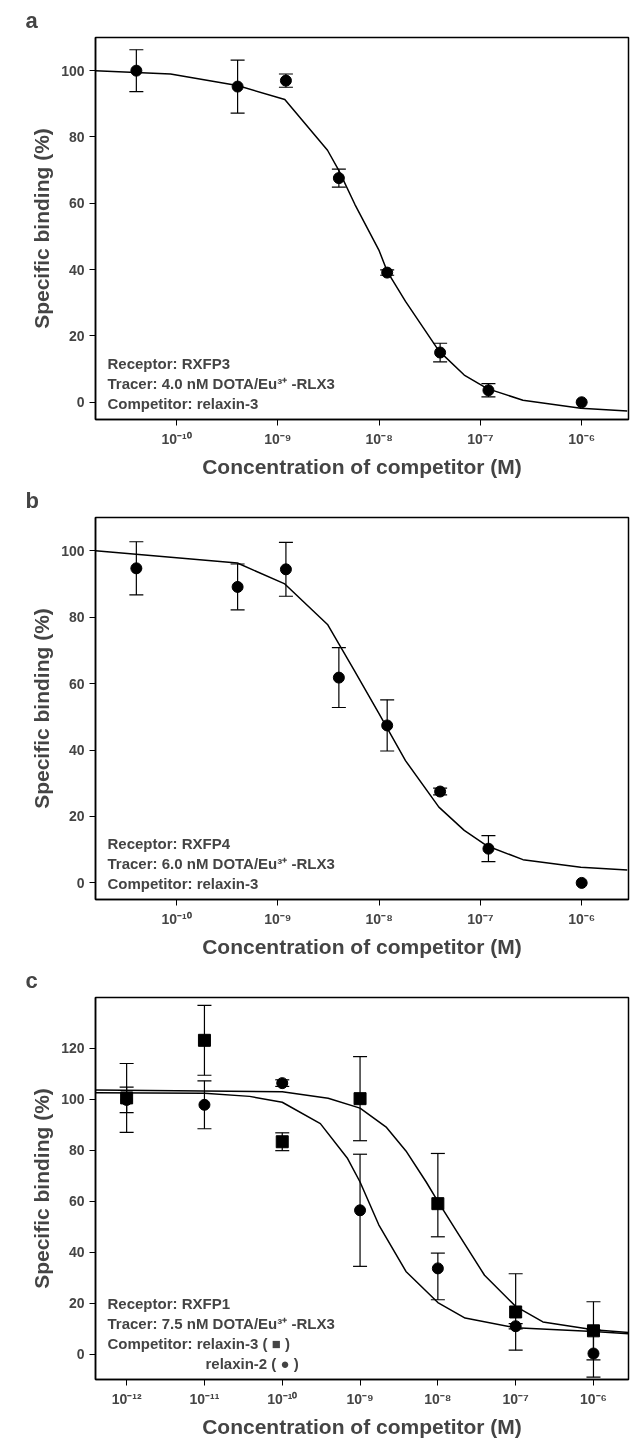 Image resolution: width=630 pixels, height=1440 pixels. Describe the element at coordinates (169, 843) in the screenshot. I see `annotation: Receptor: RXFP4` at that location.